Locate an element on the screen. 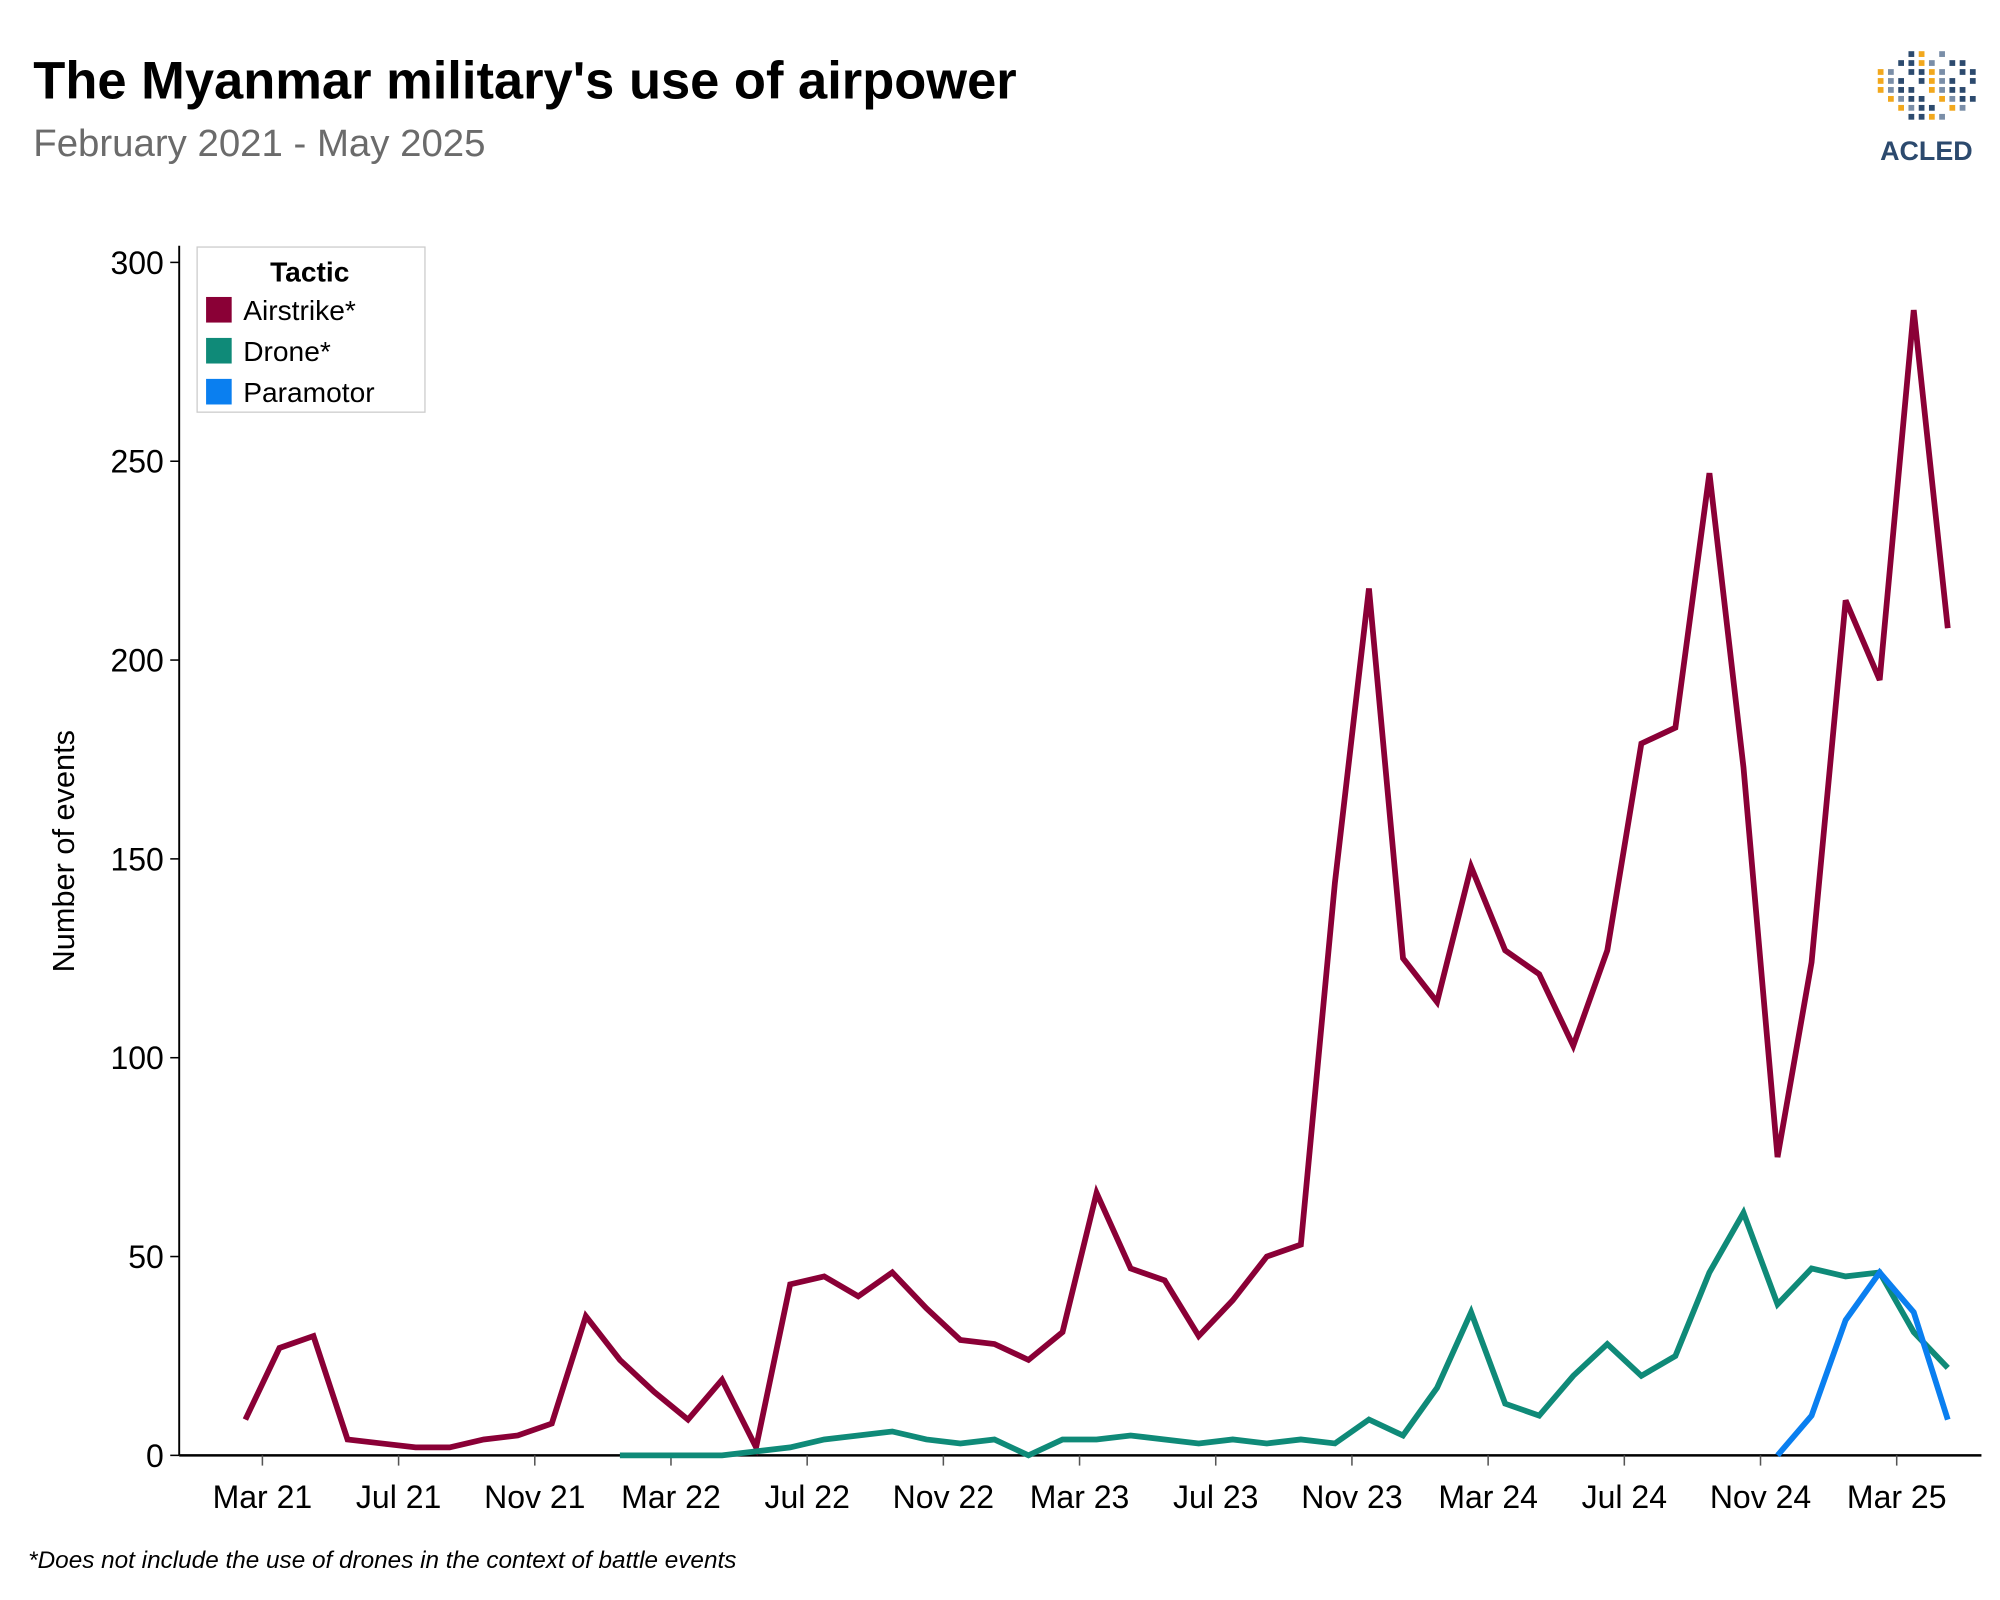 This screenshot has width=2000, height=1600. y-tick-label: 150 is located at coordinates (136, 859).